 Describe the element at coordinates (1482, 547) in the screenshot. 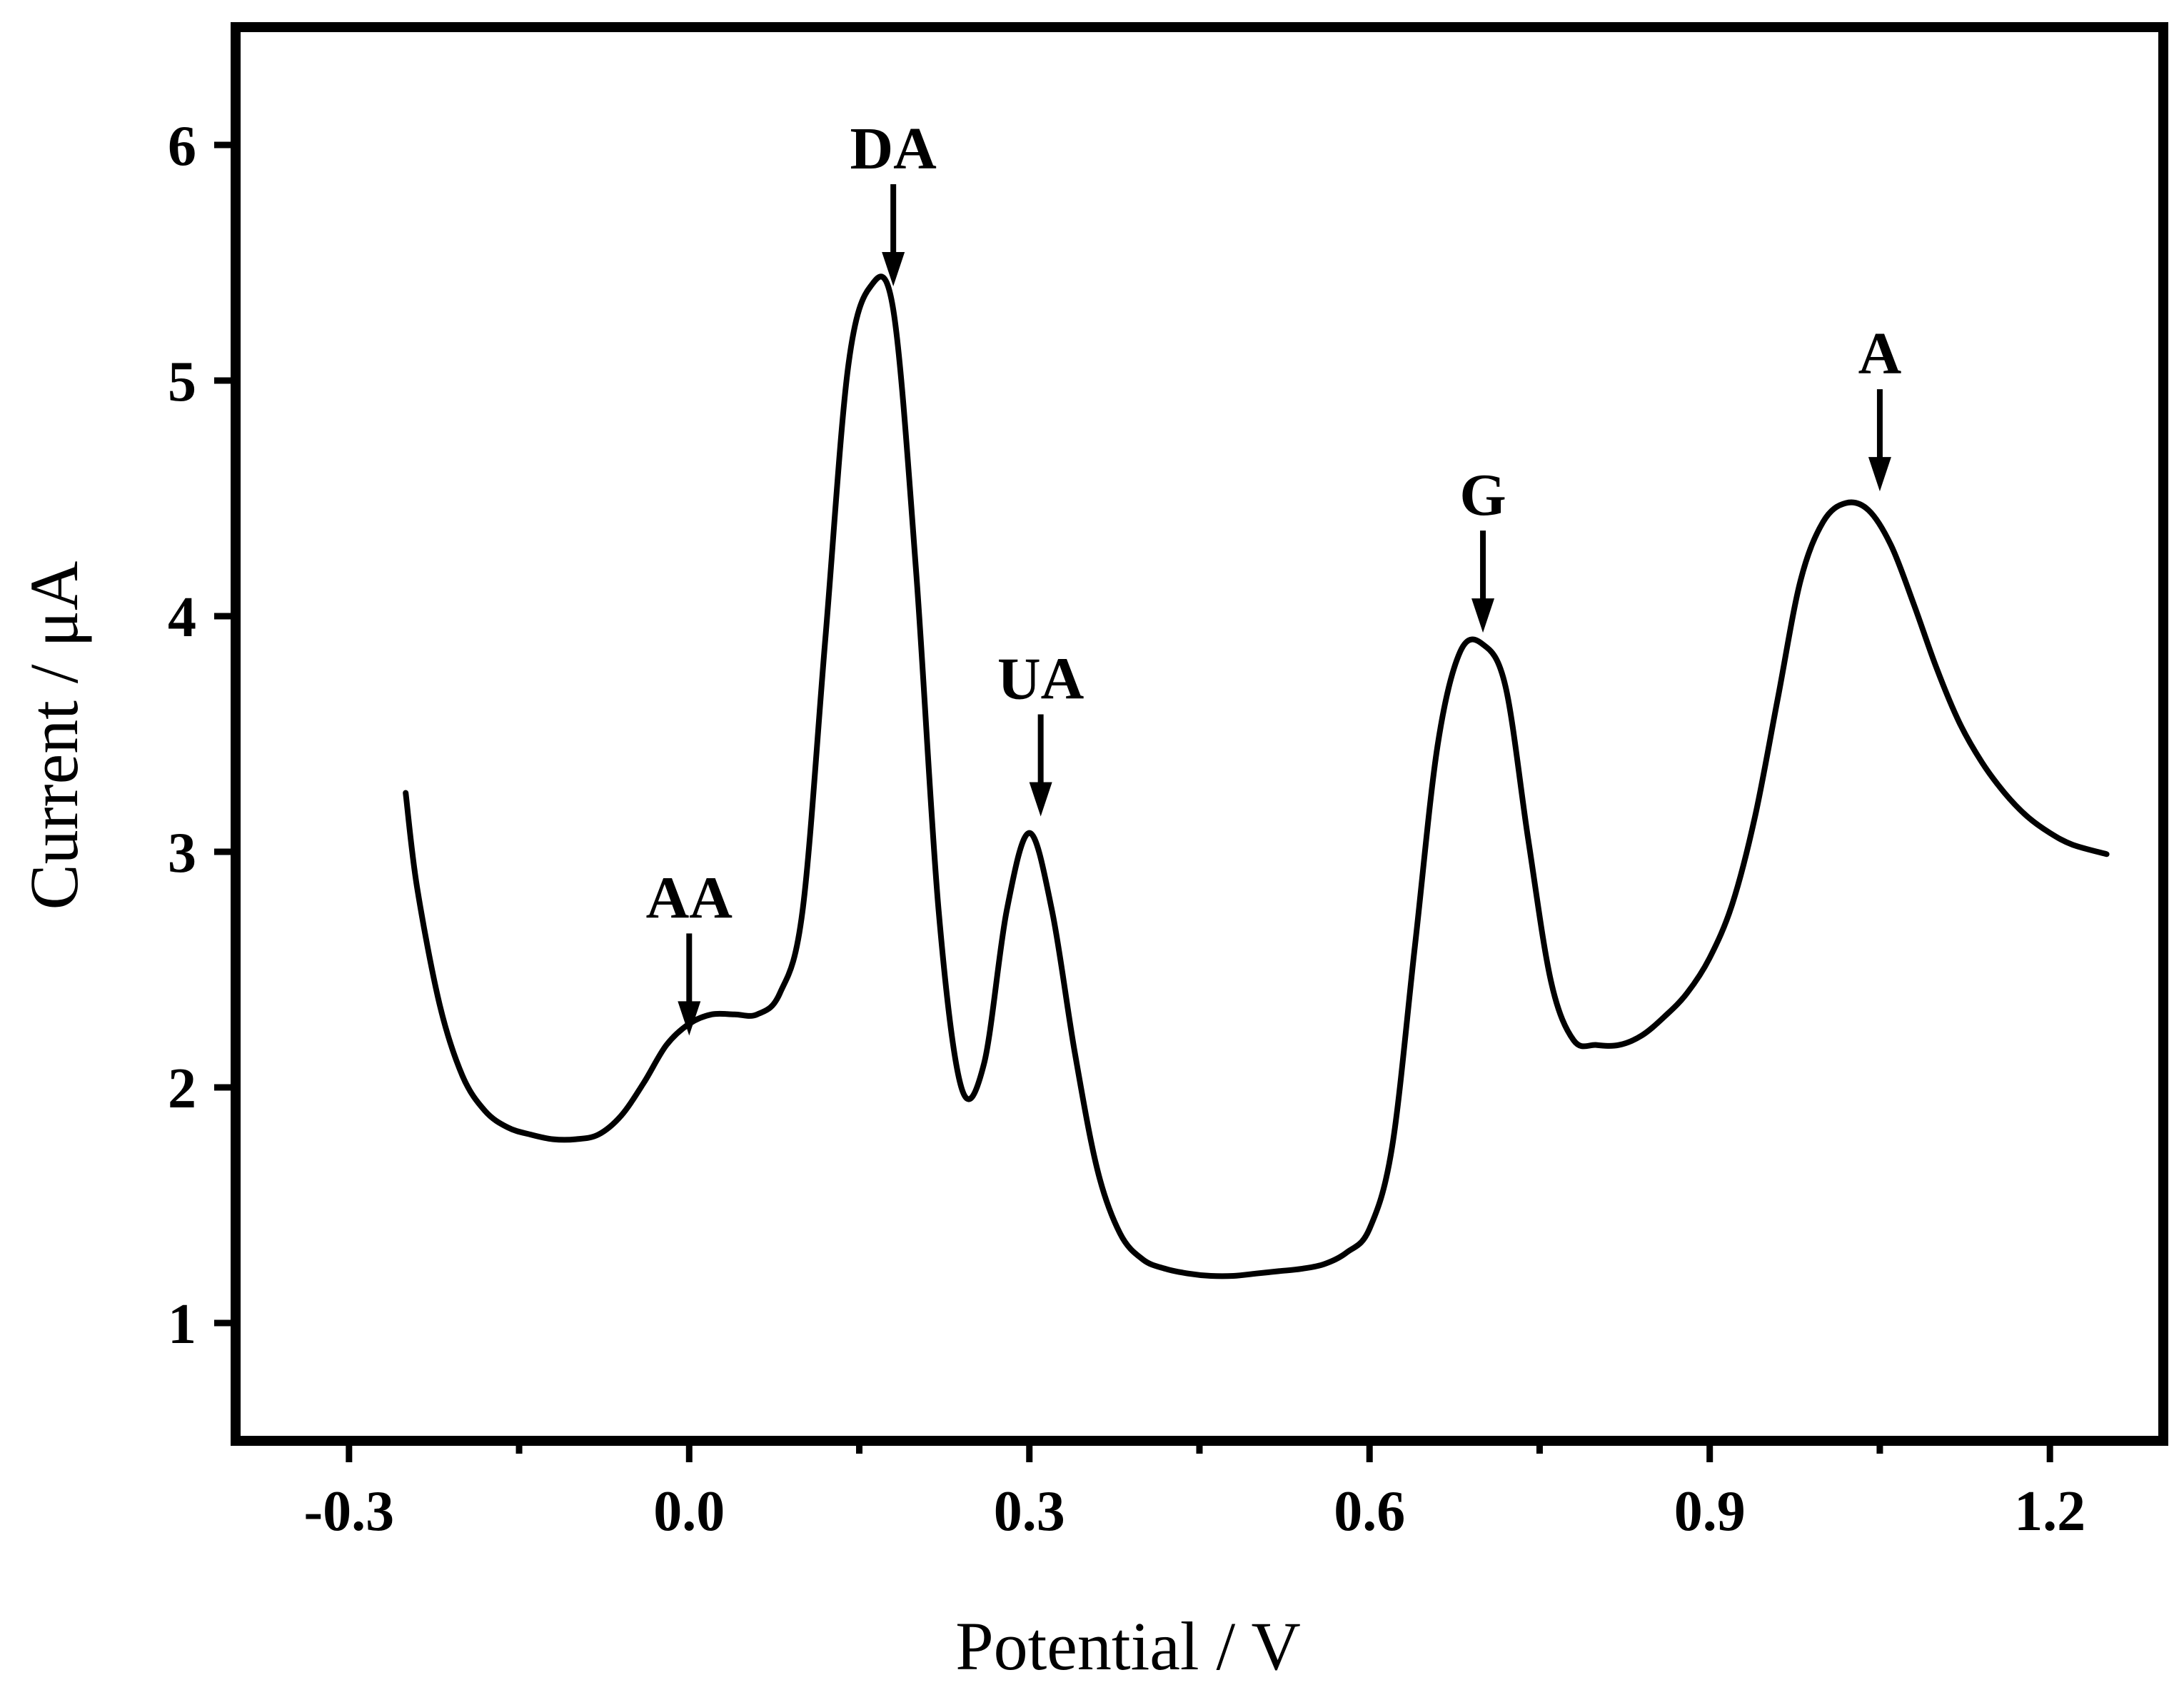

I see `peak-annotation: G` at that location.